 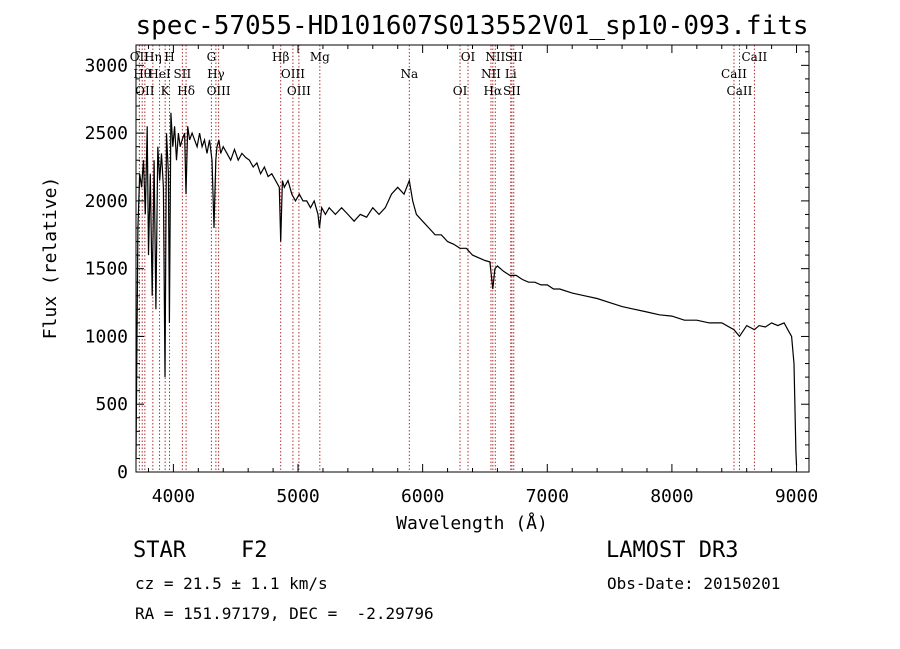 I want to click on line-label: G, so click(x=212, y=57).